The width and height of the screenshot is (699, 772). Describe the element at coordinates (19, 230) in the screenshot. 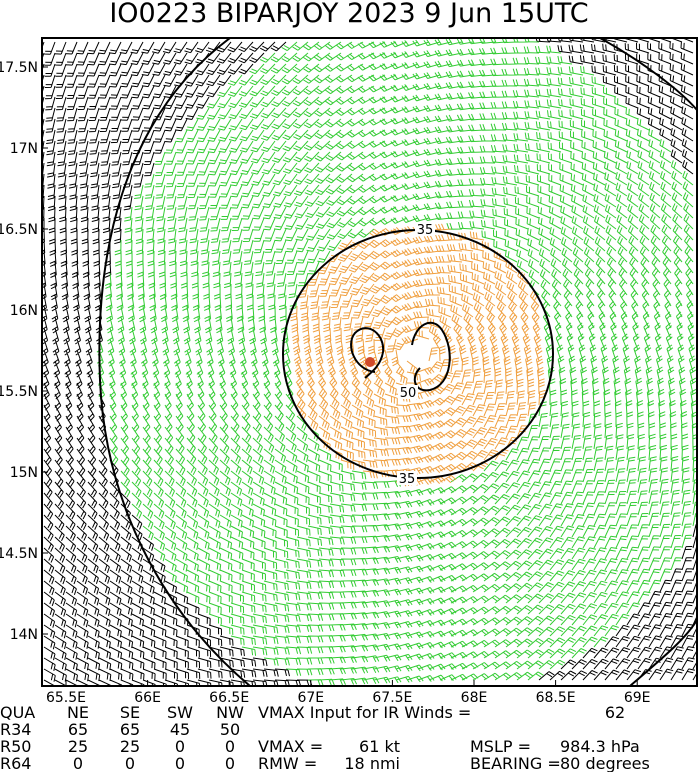

I see `y-tick-label: 16.5N` at that location.